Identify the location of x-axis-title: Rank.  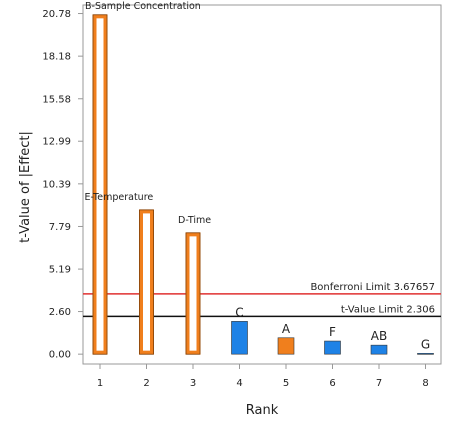
(262, 410).